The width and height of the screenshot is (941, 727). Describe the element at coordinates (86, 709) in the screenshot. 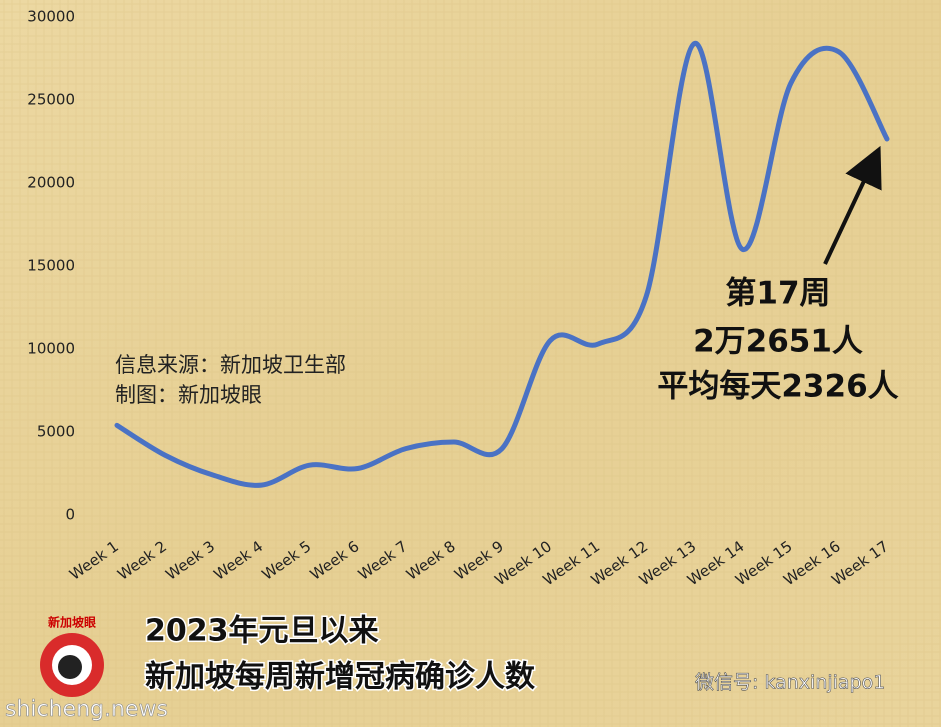

I see `watermark: shicheng.news` at that location.